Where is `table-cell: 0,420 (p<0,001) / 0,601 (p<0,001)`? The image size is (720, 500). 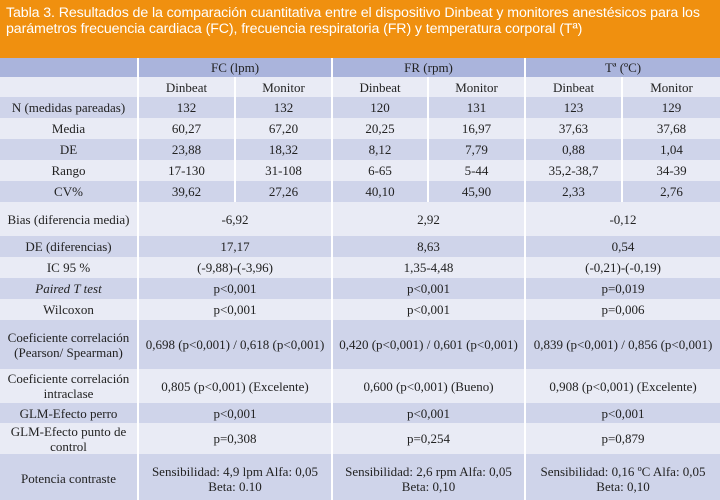
table-cell: 0,420 (p<0,001) / 0,601 (p<0,001) is located at coordinates (429, 344).